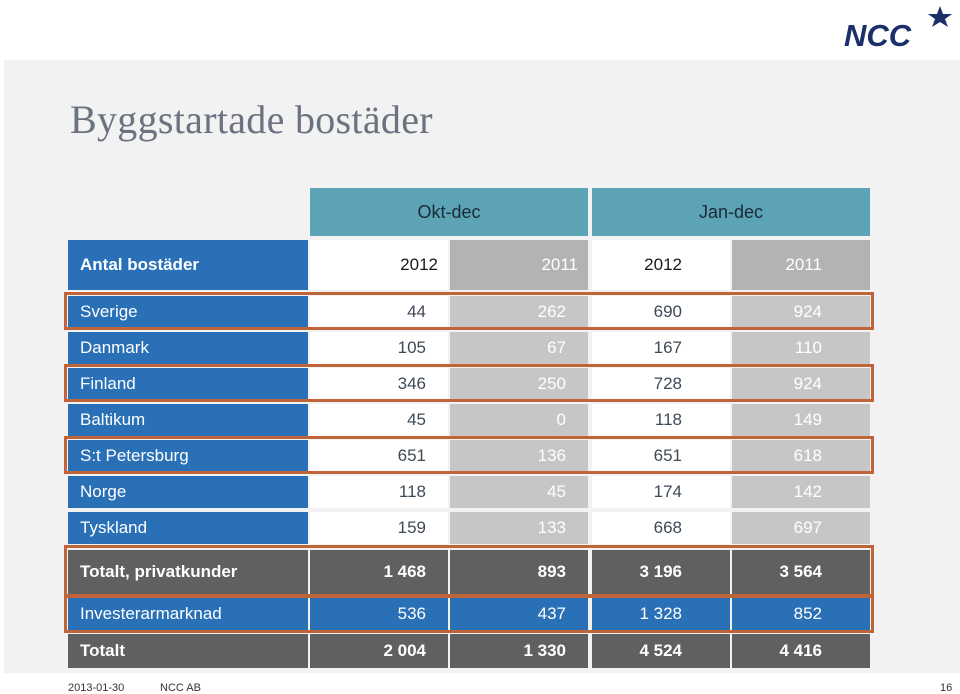 The width and height of the screenshot is (960, 694). Describe the element at coordinates (449, 212) in the screenshot. I see `group-header-okt-dec: Okt-dec` at that location.